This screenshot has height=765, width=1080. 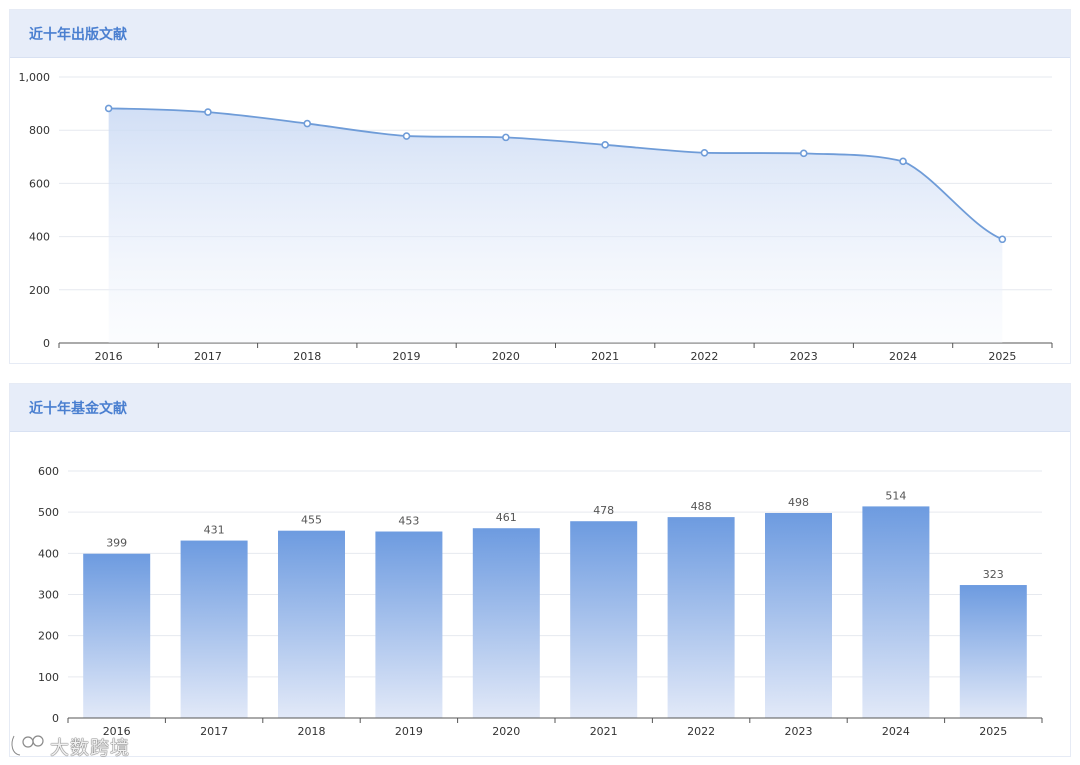 I want to click on bar-data-label: 488, so click(x=701, y=506).